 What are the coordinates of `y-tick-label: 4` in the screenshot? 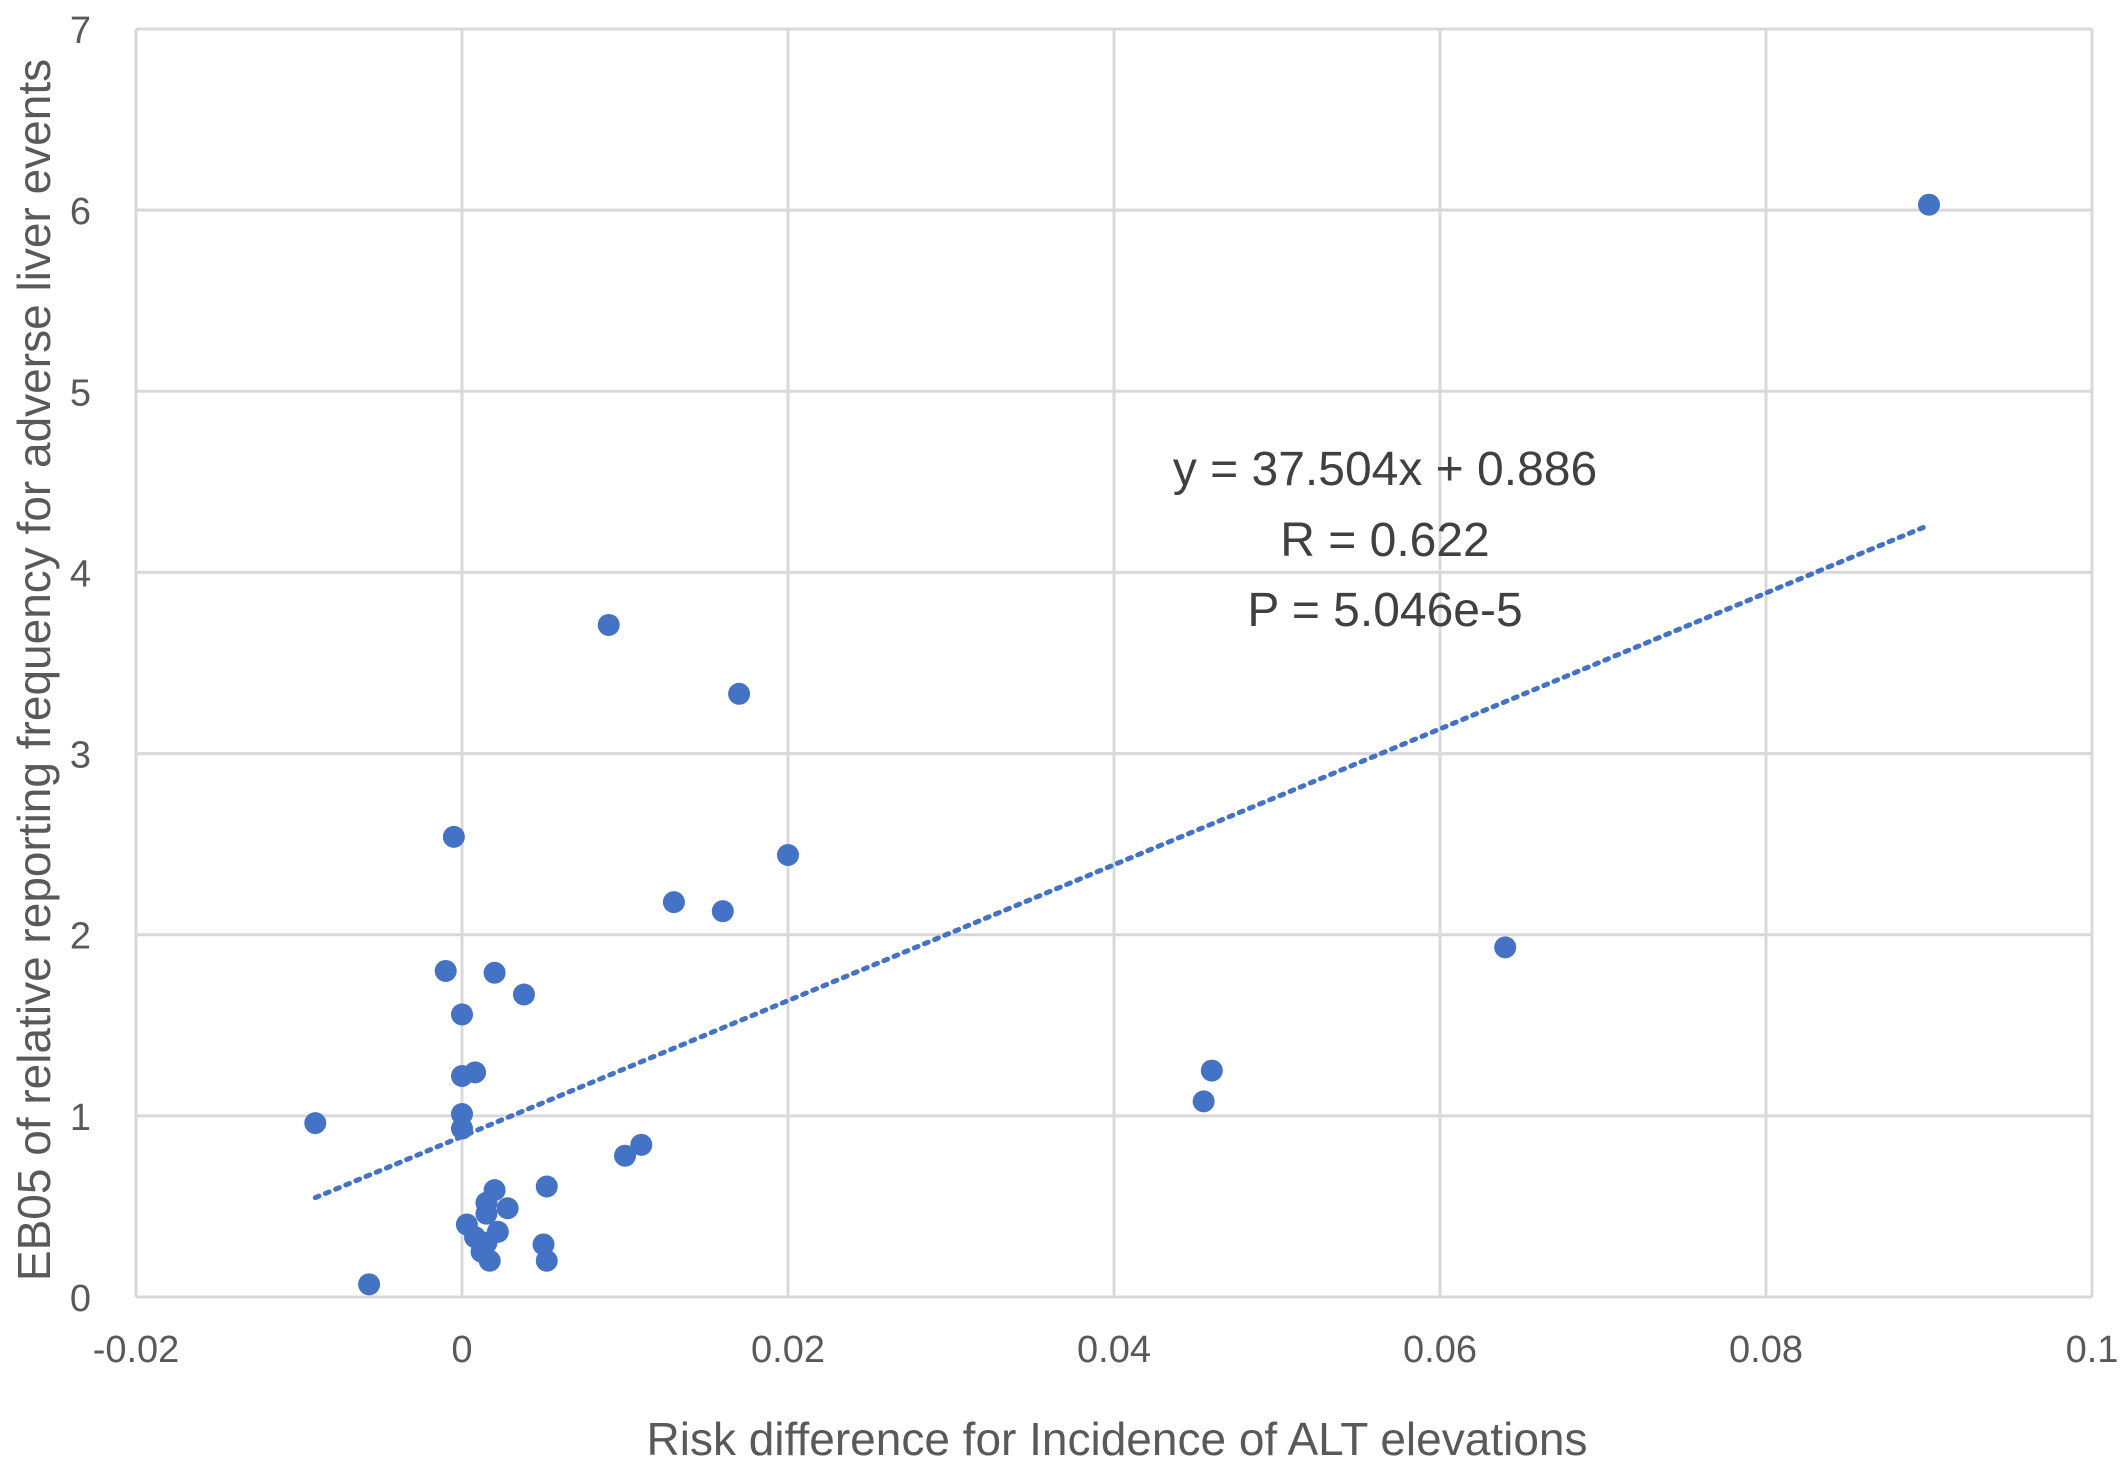 It's located at (80, 574).